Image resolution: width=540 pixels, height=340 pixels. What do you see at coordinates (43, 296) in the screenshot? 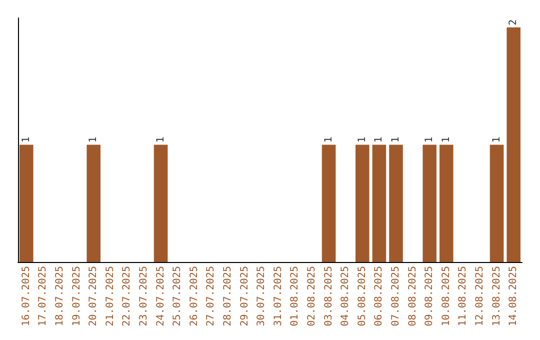
I see `x-tick-label: 17.07.2025` at bounding box center [43, 296].